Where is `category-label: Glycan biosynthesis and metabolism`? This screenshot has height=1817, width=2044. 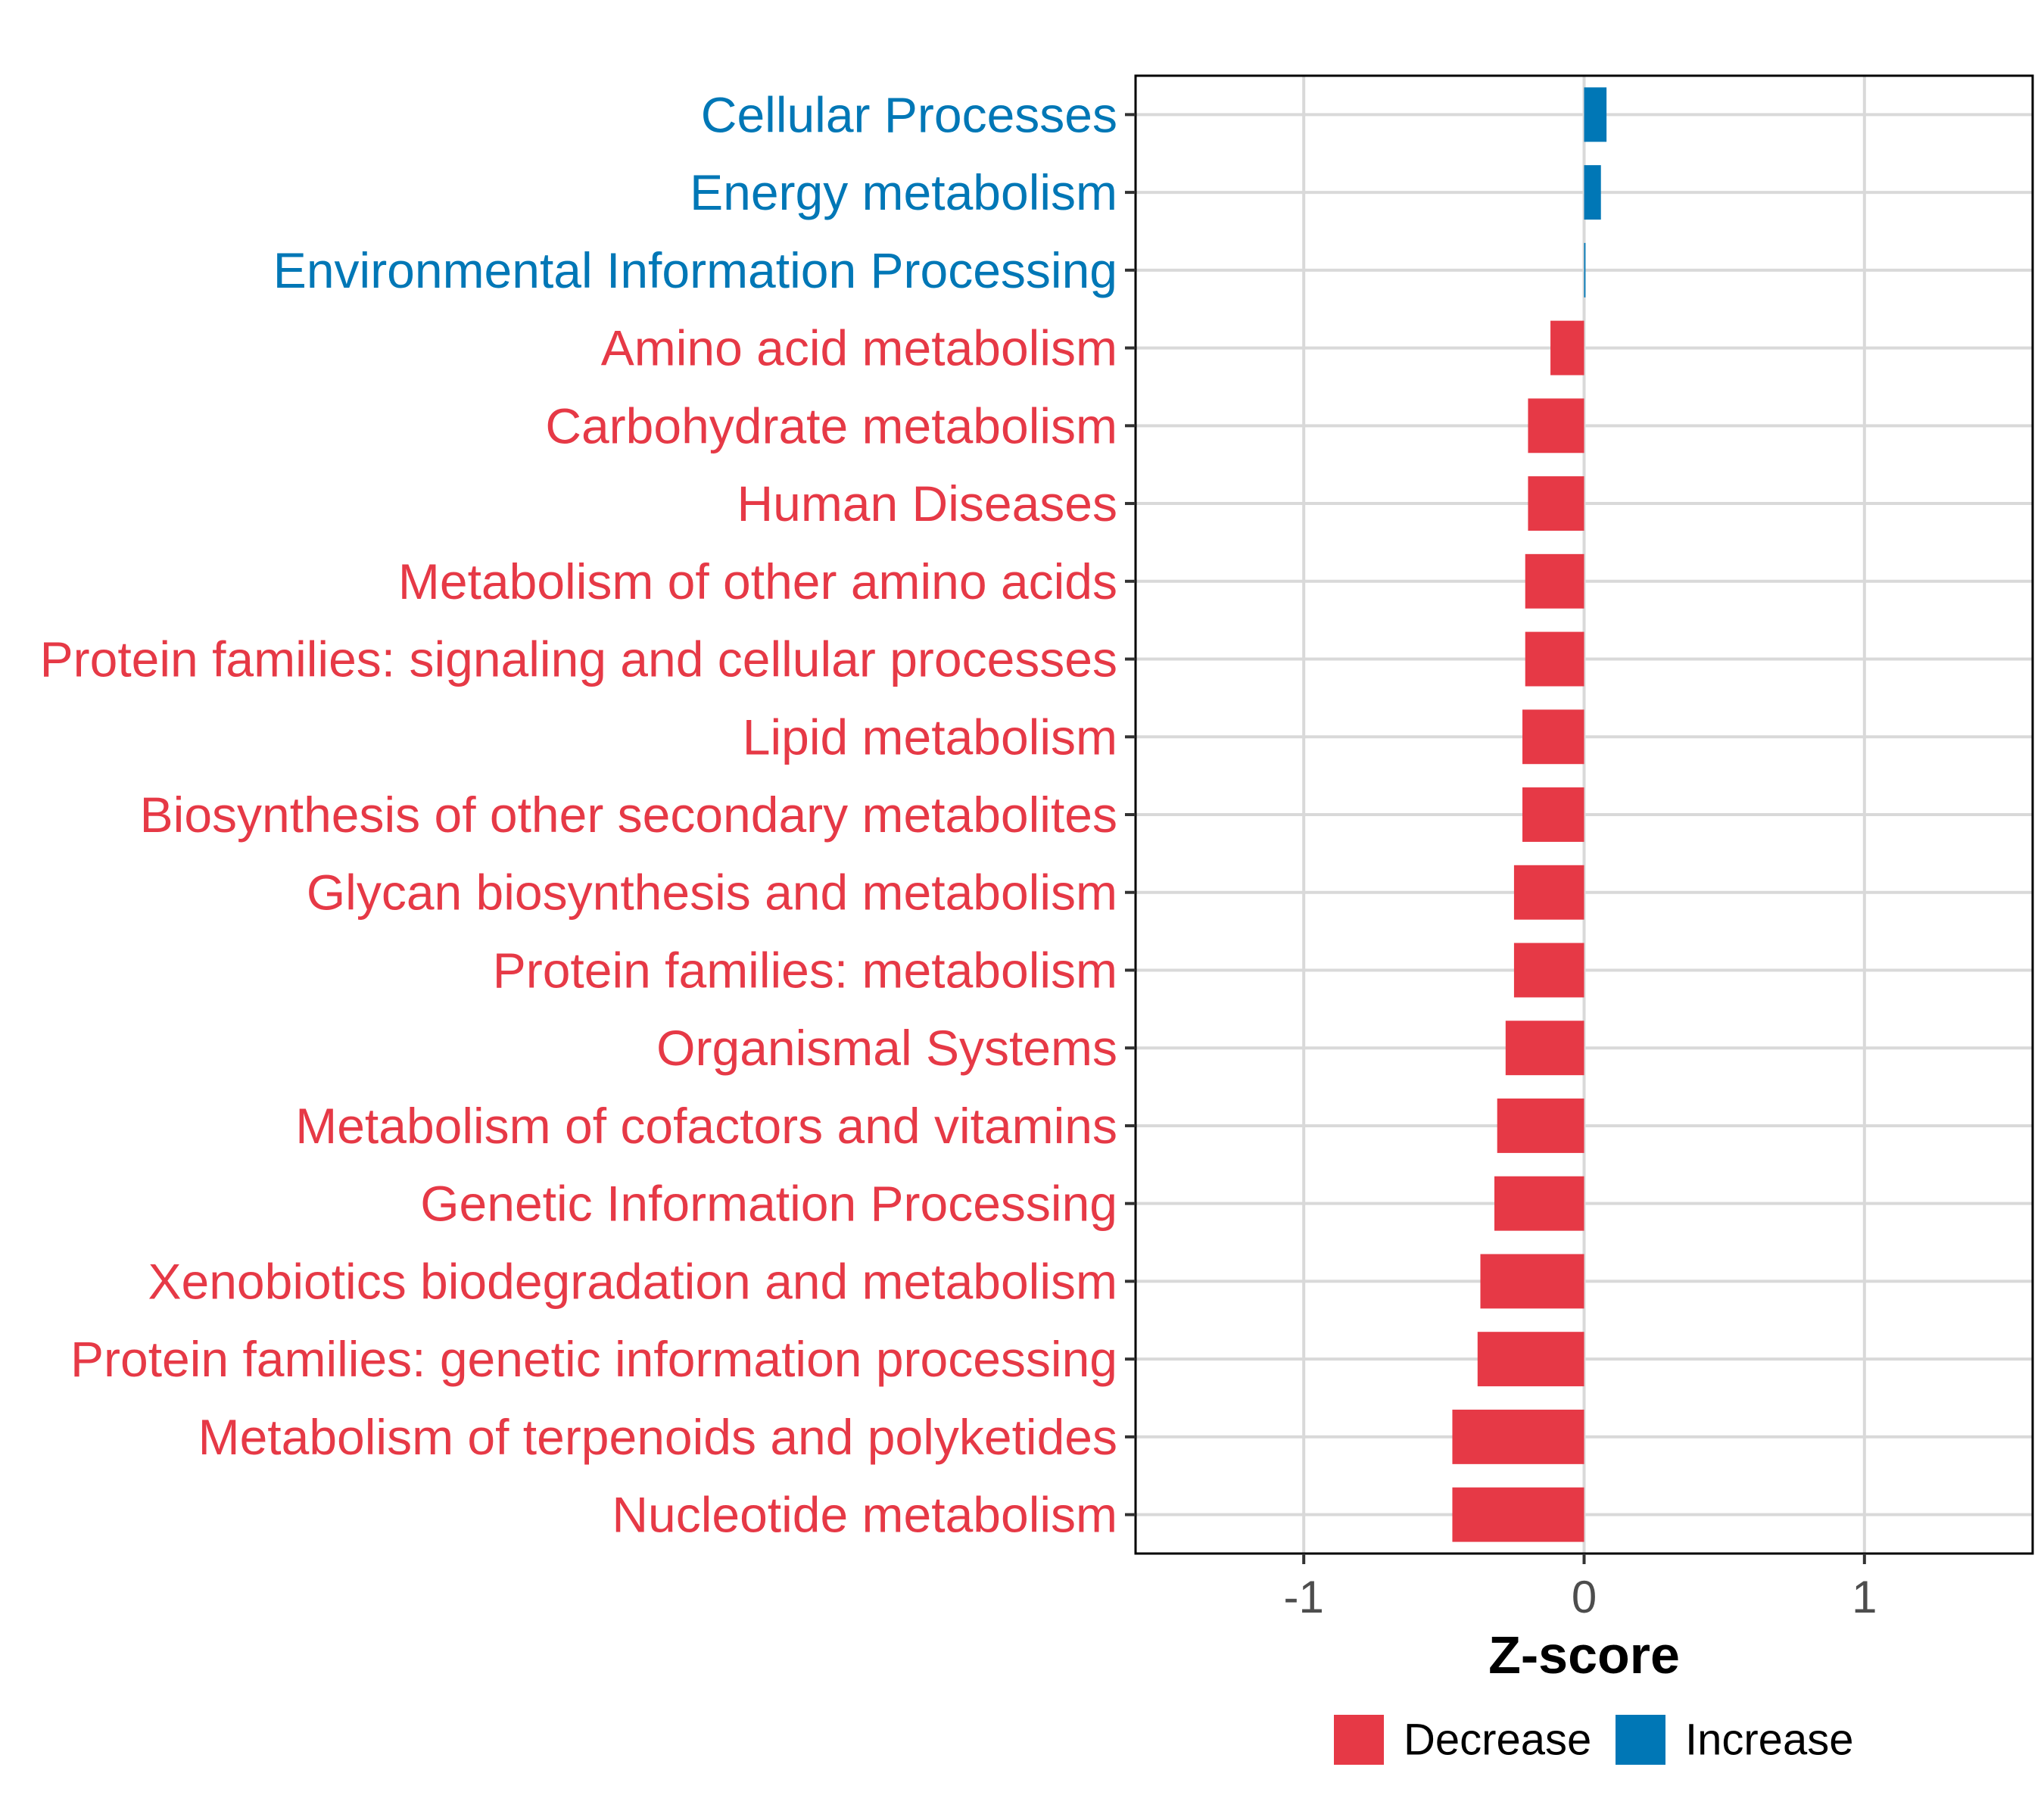
category-label: Glycan biosynthesis and metabolism is located at coordinates (712, 893).